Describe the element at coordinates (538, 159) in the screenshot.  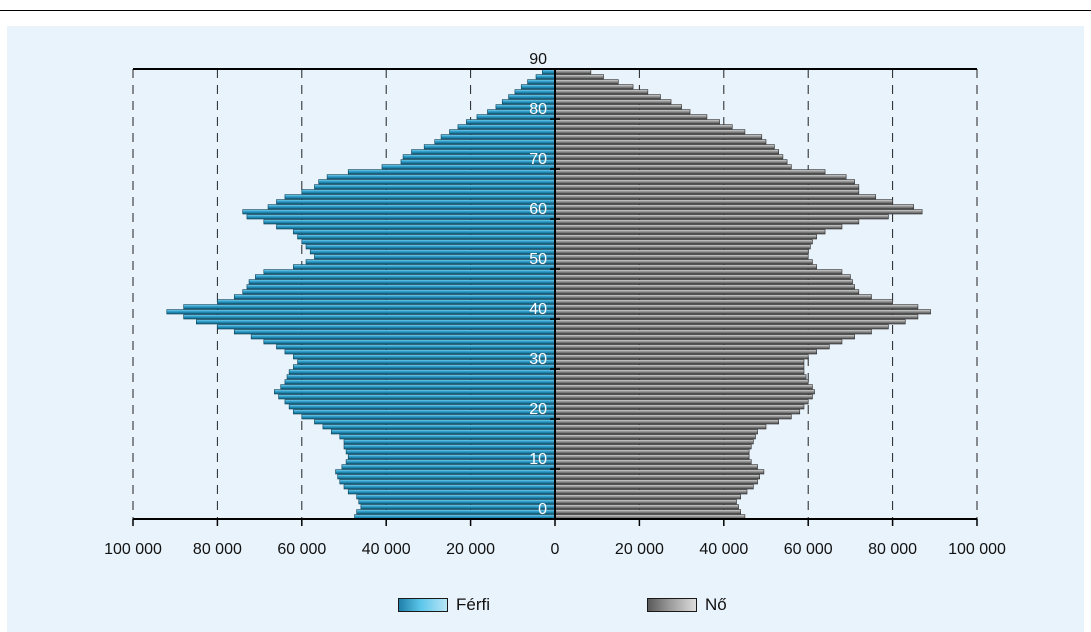
I see `y-tick-label: 70` at that location.